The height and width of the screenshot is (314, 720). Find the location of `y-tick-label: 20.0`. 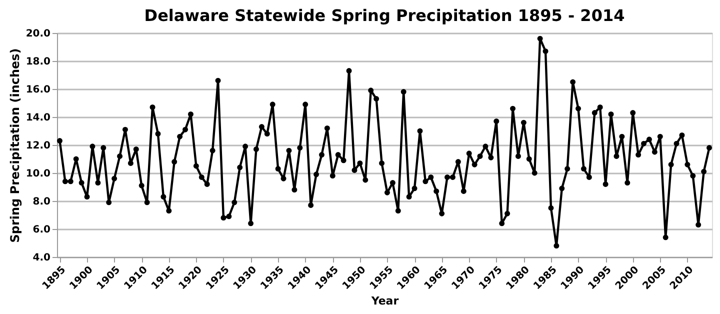

y-tick-label: 20.0 is located at coordinates (38, 34).